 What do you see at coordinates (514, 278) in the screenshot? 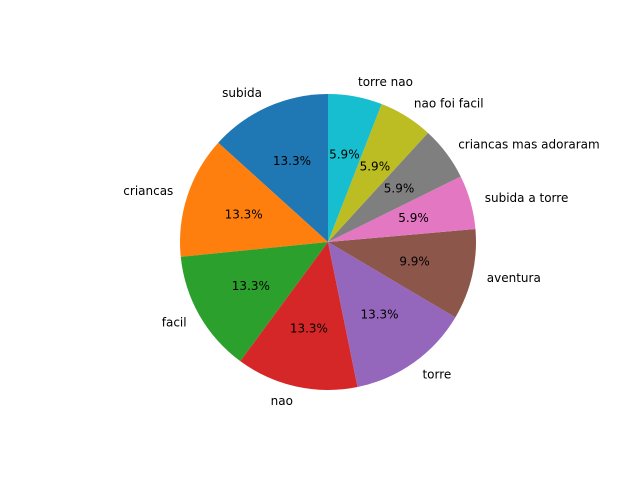
I see `pie-category-label: aventura` at bounding box center [514, 278].